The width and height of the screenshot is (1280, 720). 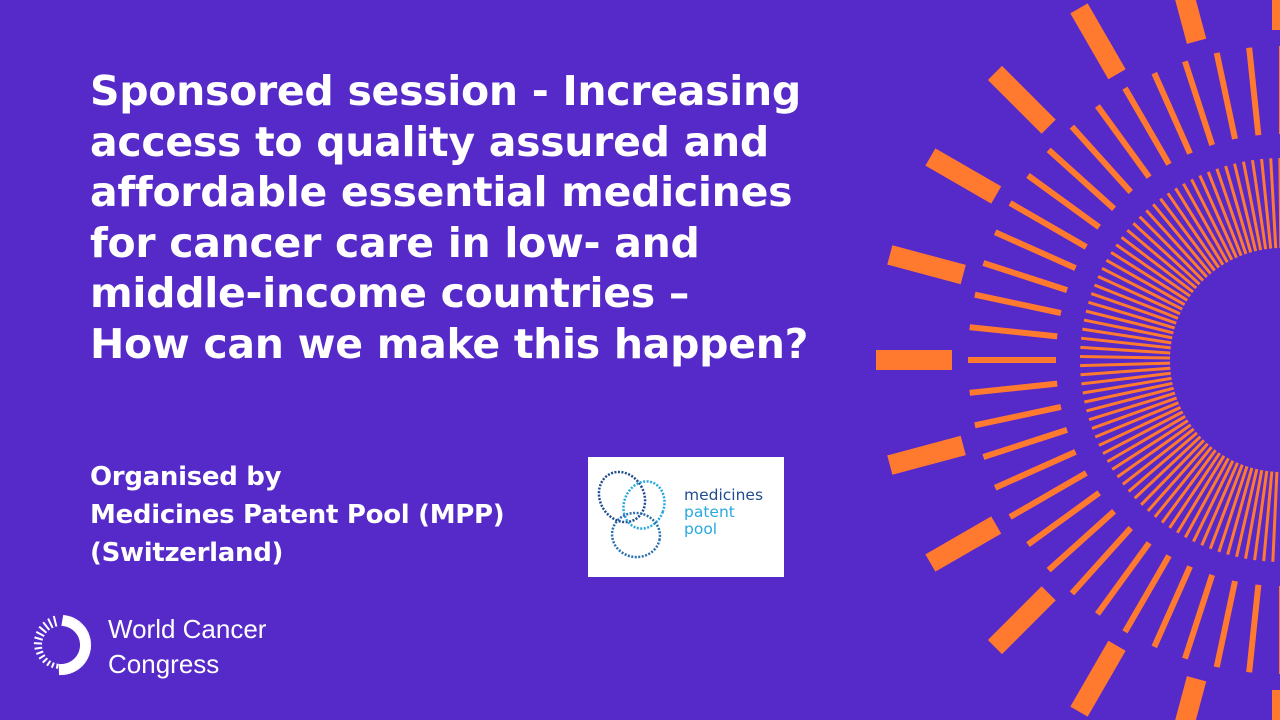 What do you see at coordinates (164, 664) in the screenshot?
I see `wcc-word: Congress` at bounding box center [164, 664].